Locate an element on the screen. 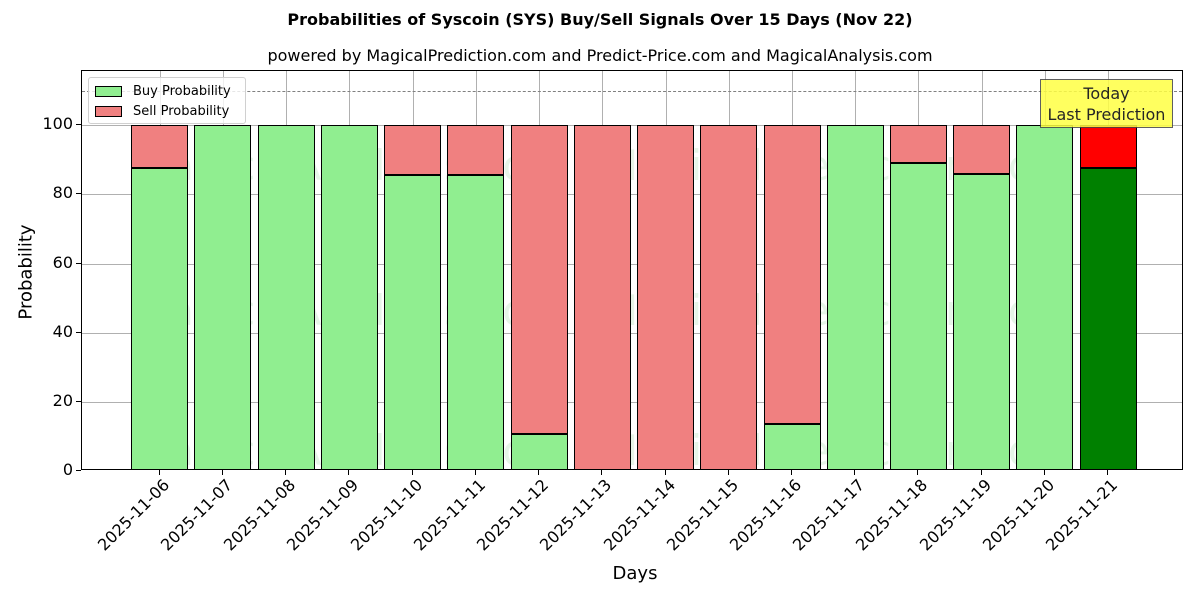 The image size is (1200, 600). annotation-line-1: Today is located at coordinates (1106, 93).